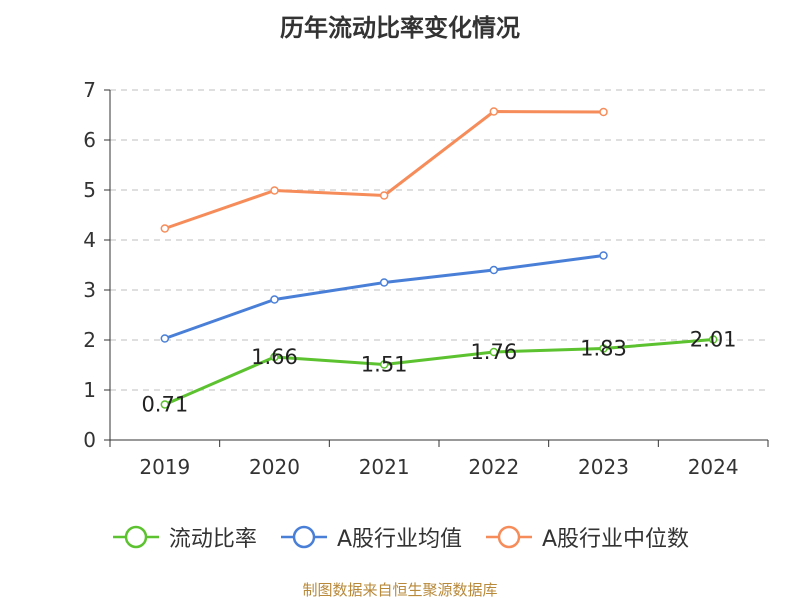 Image resolution: width=800 pixels, height=600 pixels. I want to click on data-labels: 0.71 1.66 1.51 1.76 1.83 2.01, so click(438, 372).